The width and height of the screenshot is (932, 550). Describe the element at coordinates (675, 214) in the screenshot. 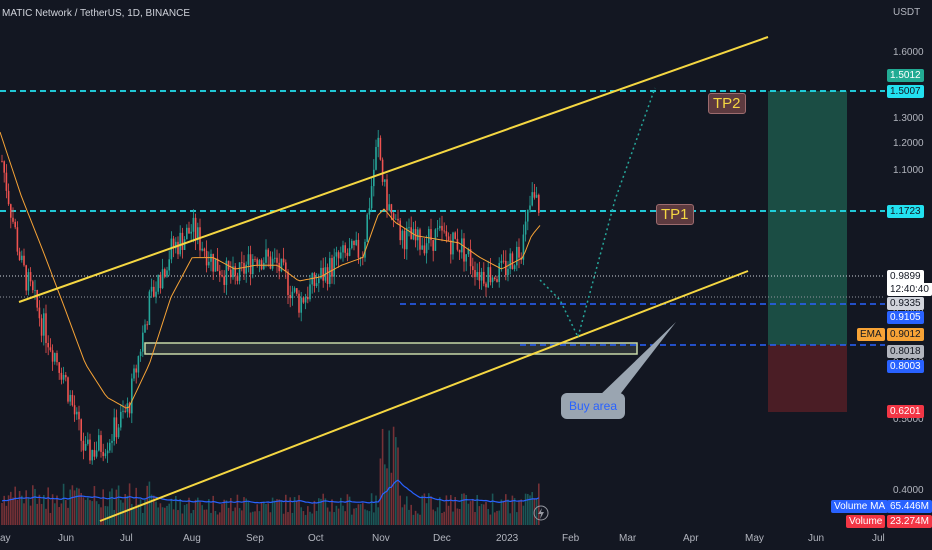

I see `tp1-label: TP1` at that location.